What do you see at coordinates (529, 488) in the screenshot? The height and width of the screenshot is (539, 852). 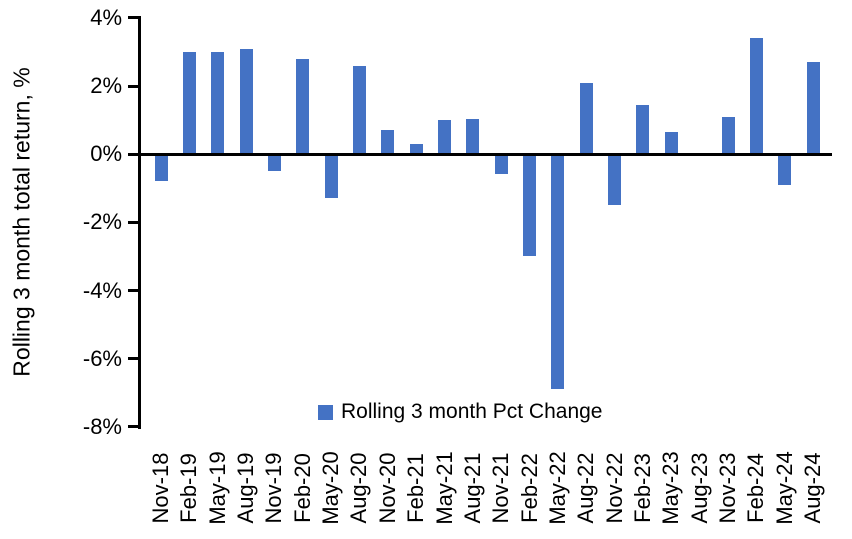 I see `x-tick-label: Feb-22` at bounding box center [529, 488].